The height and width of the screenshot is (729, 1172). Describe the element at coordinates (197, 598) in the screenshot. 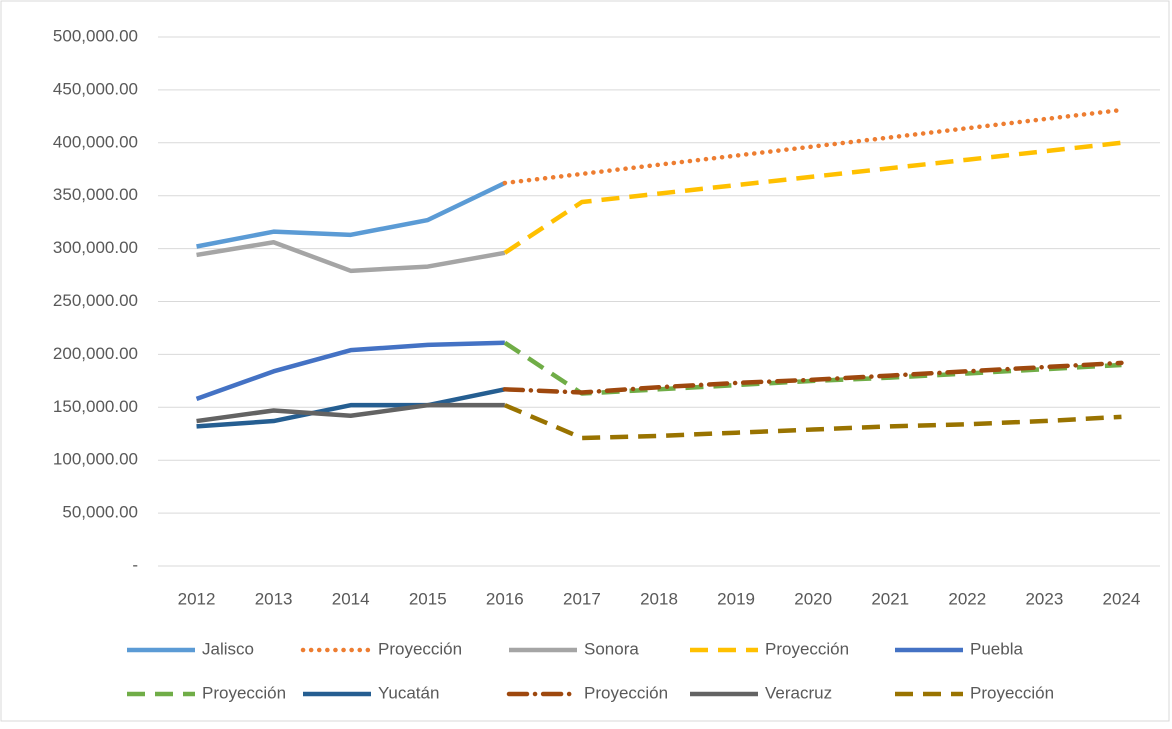

I see `x-tick-label: 2012` at that location.